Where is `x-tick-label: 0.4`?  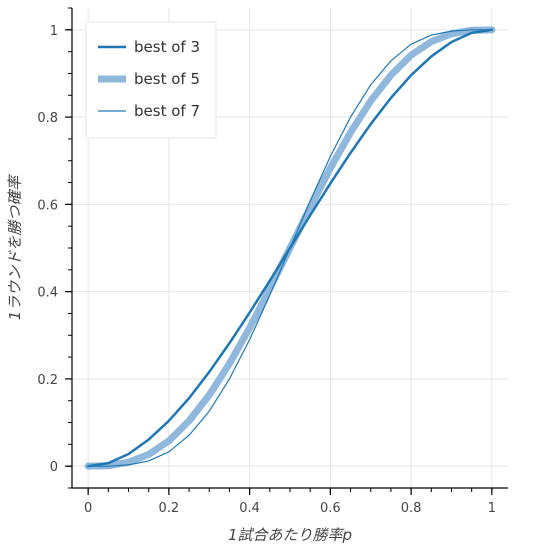 x-tick-label: 0.4 is located at coordinates (249, 508).